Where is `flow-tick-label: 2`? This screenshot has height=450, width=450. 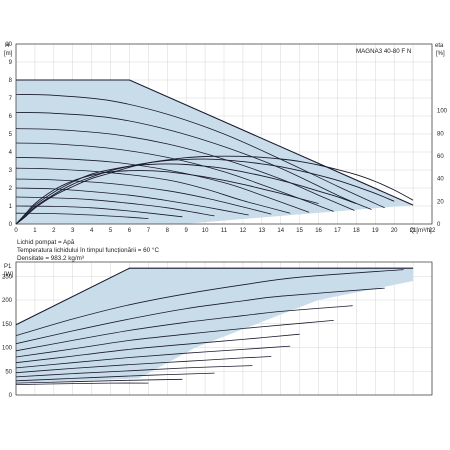
flow-tick-label: 2 is located at coordinates (54, 231).